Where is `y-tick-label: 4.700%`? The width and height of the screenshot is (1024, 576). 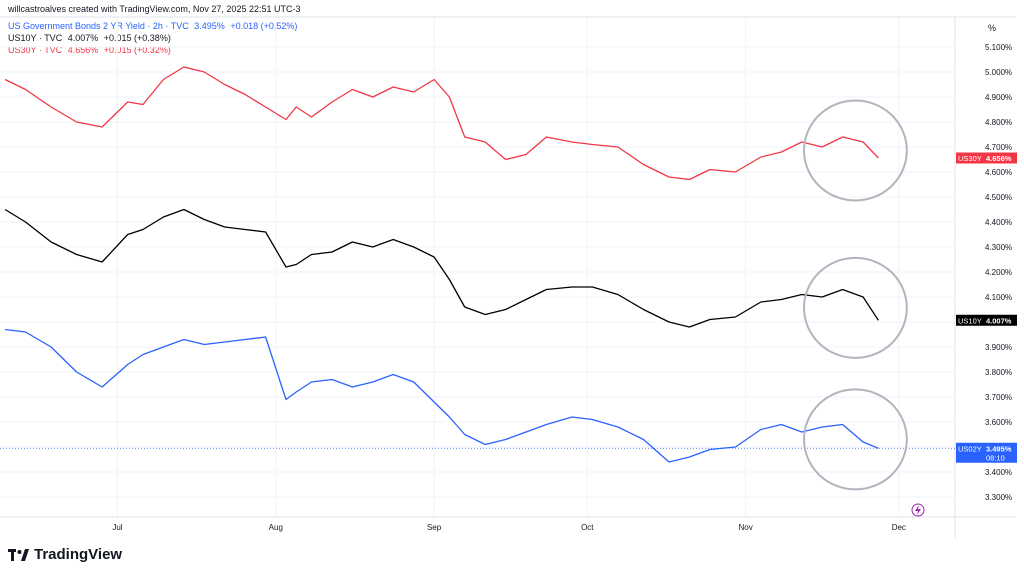
y-tick-label: 4.700% is located at coordinates (998, 147).